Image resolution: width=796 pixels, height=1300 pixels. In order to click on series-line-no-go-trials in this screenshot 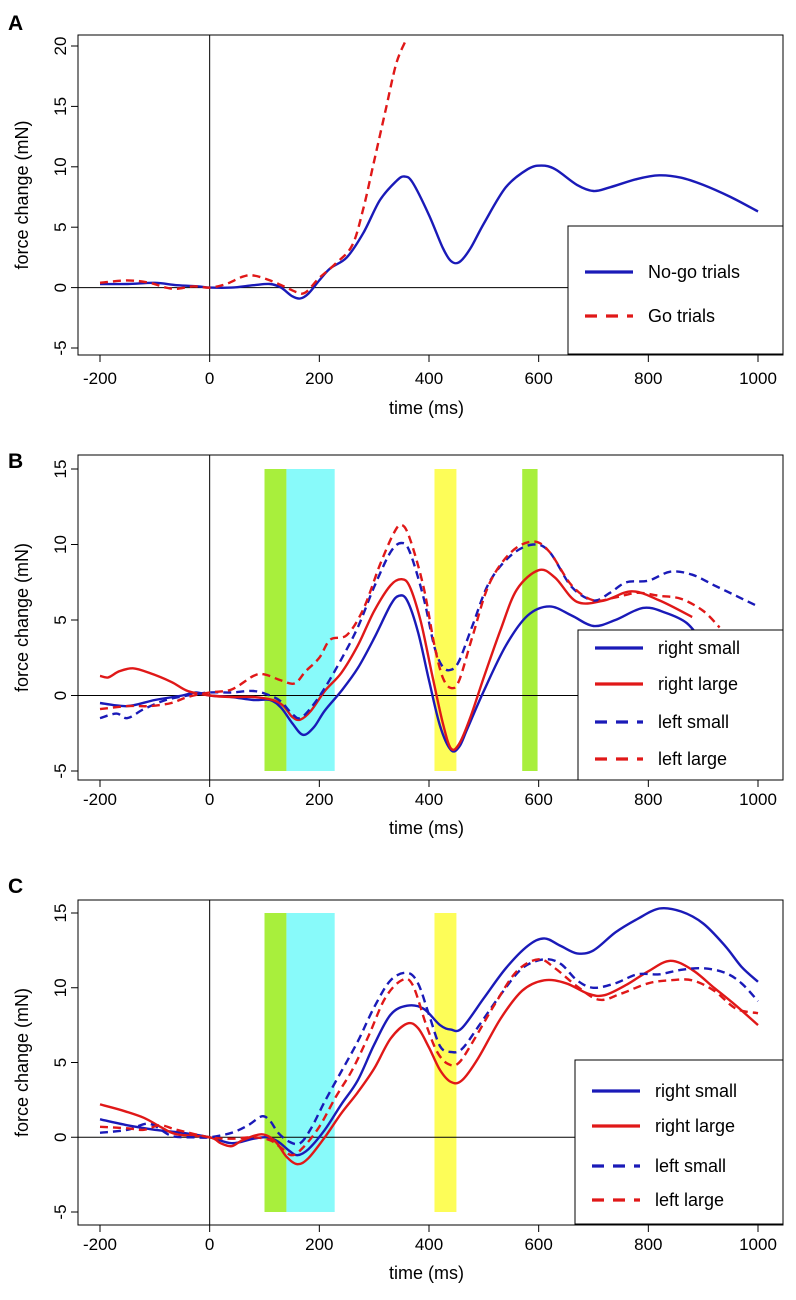, I will do `click(429, 232)`.